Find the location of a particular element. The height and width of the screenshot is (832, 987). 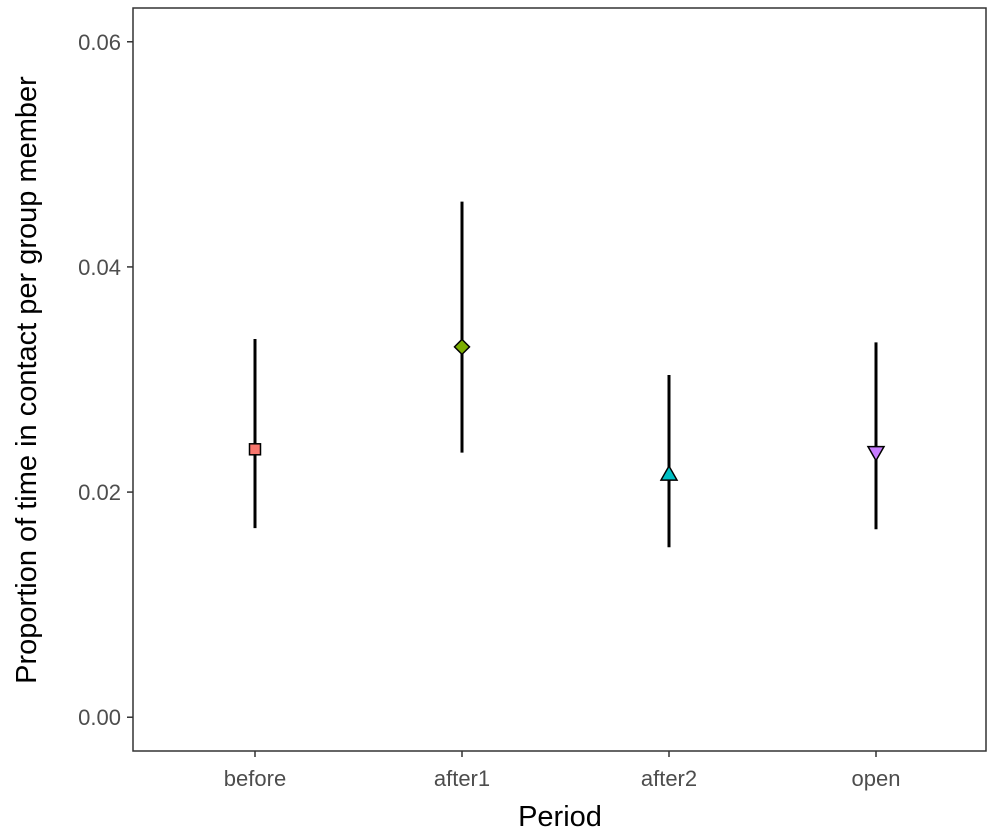

x-tick-label: after1 is located at coordinates (462, 778).